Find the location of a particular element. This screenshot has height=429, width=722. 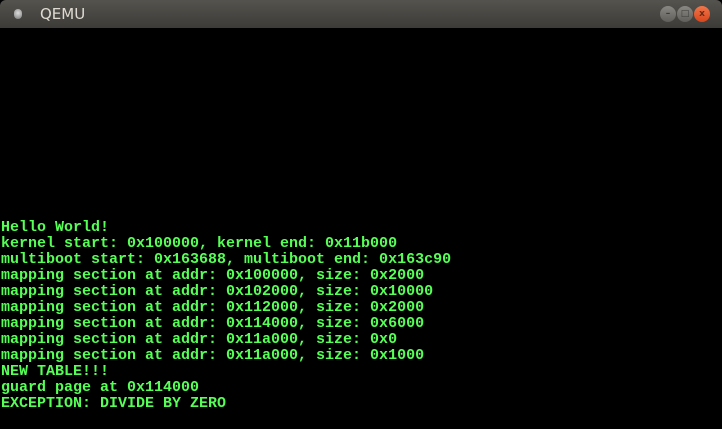

console-line: NEW TABLE!!! is located at coordinates (55, 371).